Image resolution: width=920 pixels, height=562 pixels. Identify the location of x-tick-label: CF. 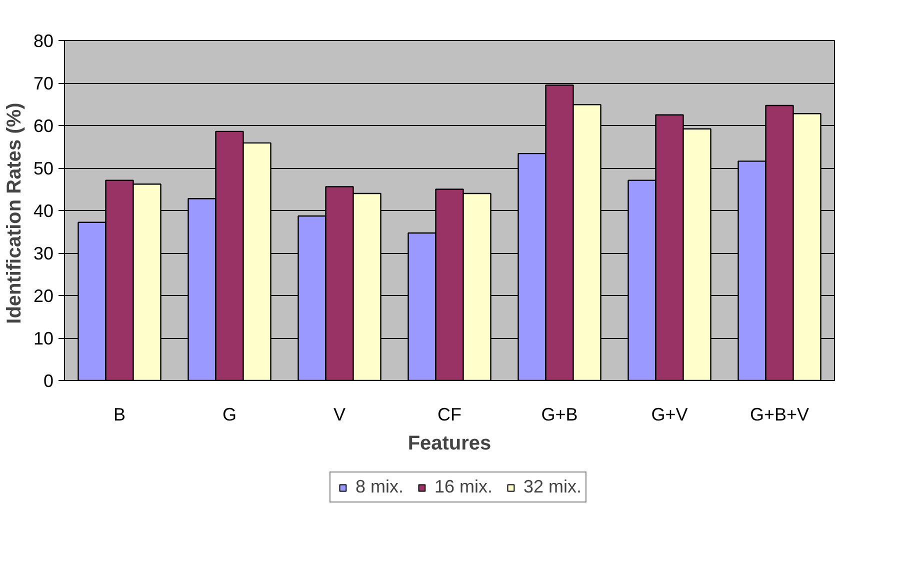
(450, 414).